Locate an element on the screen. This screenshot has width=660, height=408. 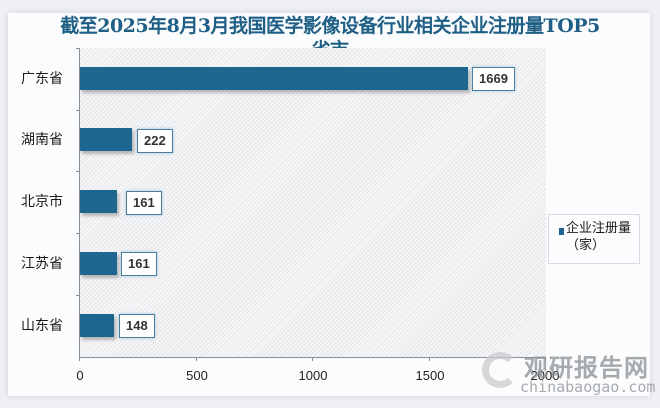
legend-label-line-2: （家） is located at coordinates (586, 245).